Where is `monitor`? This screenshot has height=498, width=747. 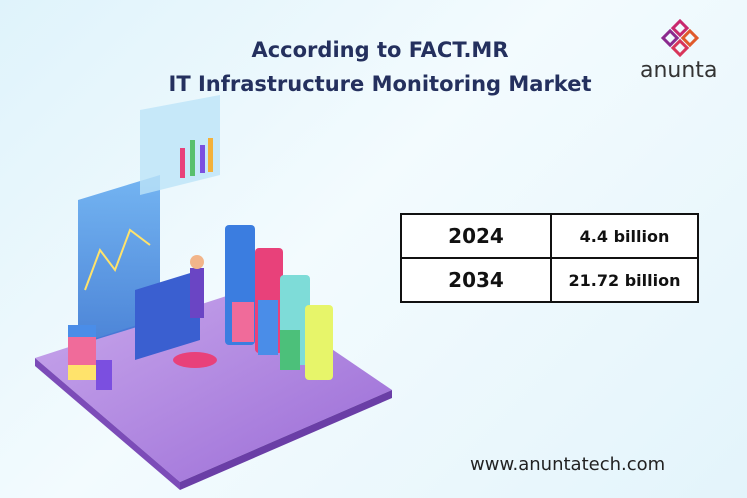
monitor is located at coordinates (167, 315).